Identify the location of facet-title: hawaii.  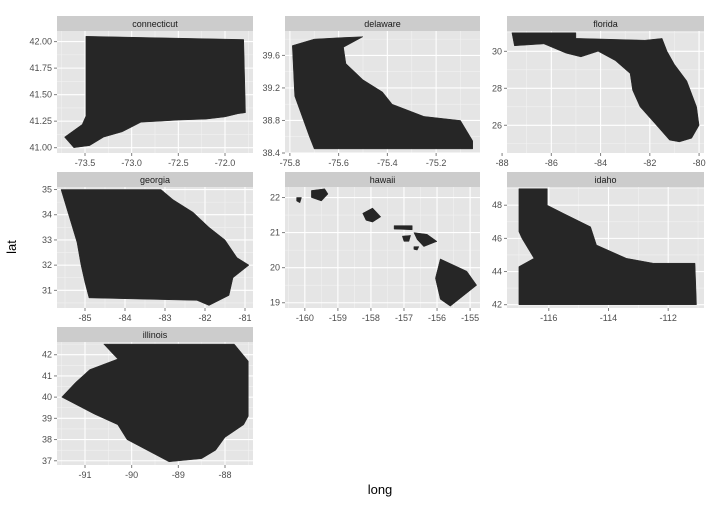
(383, 180).